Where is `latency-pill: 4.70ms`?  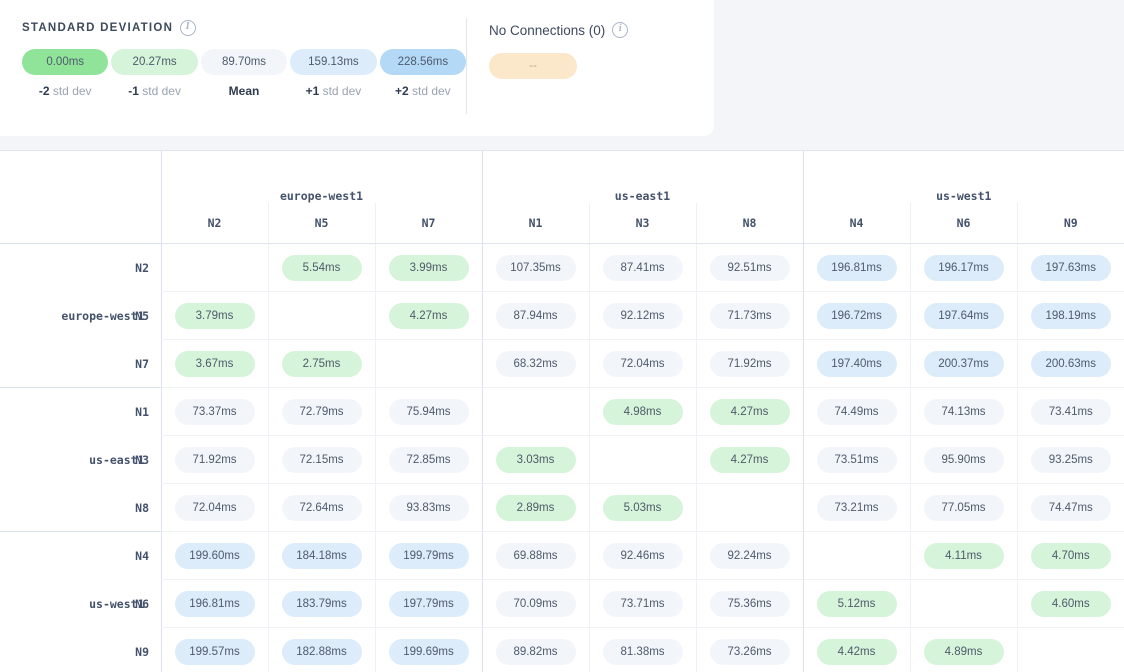 latency-pill: 4.70ms is located at coordinates (1070, 555).